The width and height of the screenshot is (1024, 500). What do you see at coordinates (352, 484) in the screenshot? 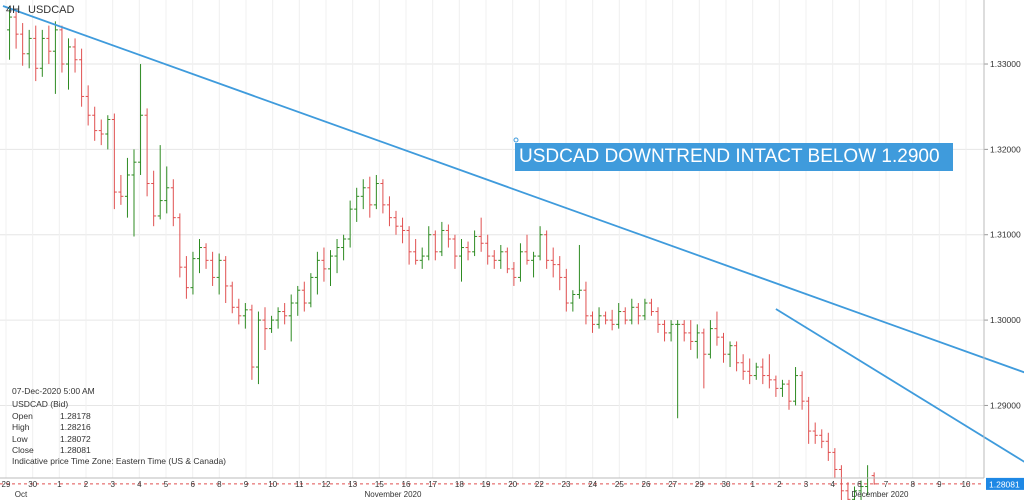
I see `x-tick-label: 13` at bounding box center [352, 484].